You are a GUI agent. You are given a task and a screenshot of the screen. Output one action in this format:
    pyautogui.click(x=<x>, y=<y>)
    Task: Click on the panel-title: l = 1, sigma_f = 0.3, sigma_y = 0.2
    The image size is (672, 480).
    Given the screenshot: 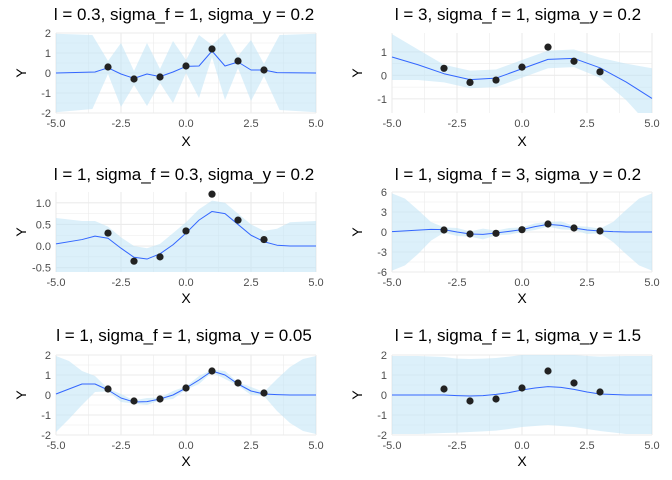 What is the action you would take?
    pyautogui.click(x=184, y=174)
    